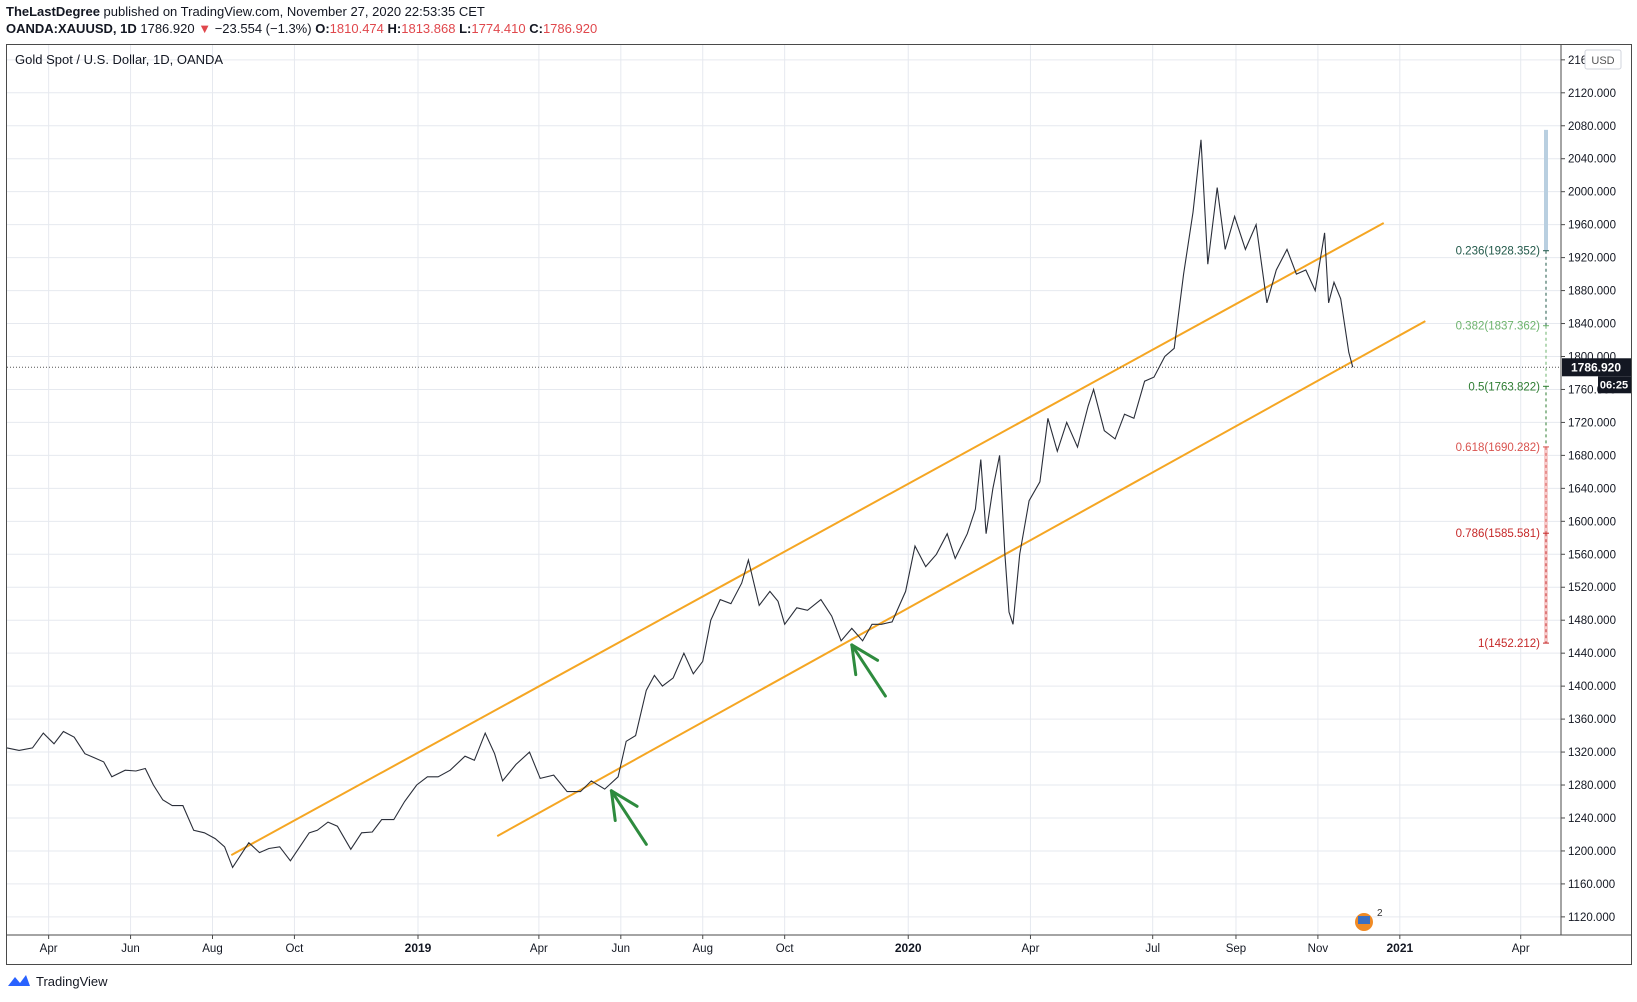  I want to click on close-value: 1786.920, so click(570, 28).